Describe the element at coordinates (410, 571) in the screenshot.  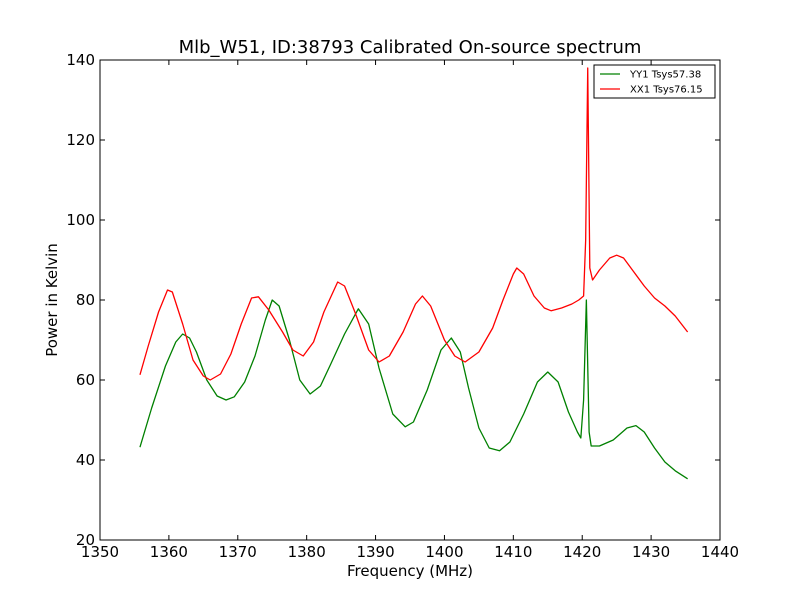
I see `x-axis-label: Frequency (MHz)` at that location.